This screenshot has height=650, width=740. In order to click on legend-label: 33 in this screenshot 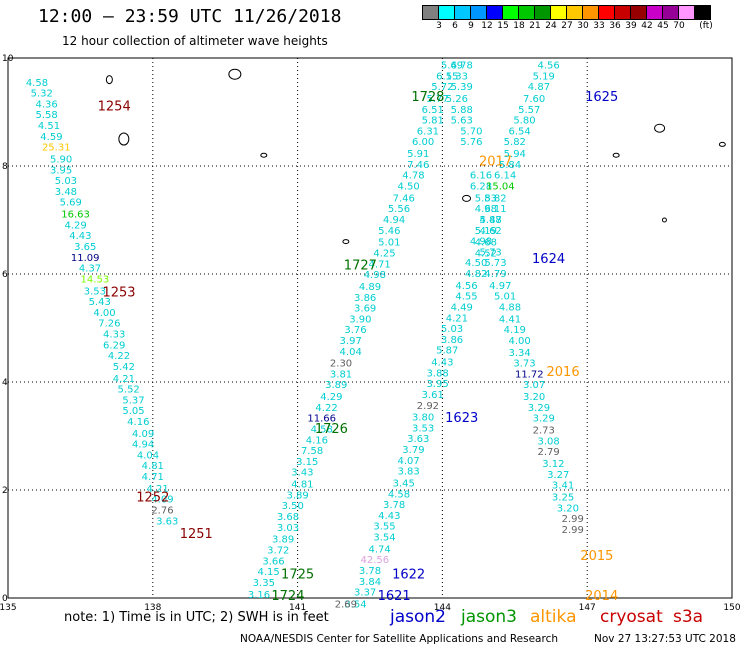, I will do `click(599, 26)`.